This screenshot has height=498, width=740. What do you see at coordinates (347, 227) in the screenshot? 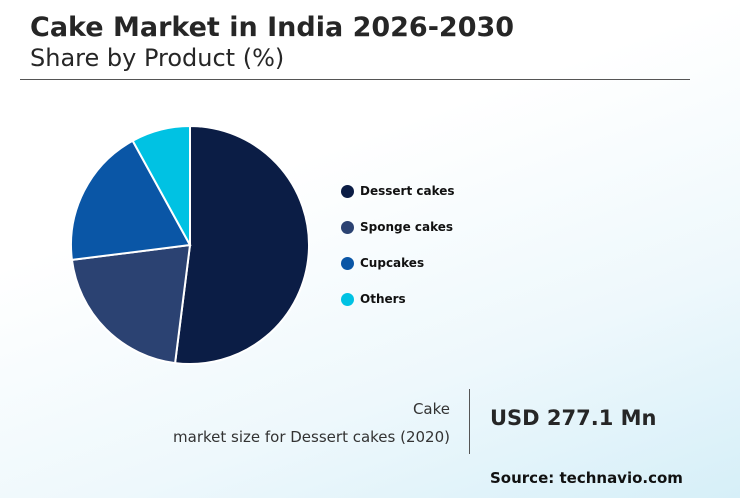
I see `legend-dot-sponge-cakes` at bounding box center [347, 227].